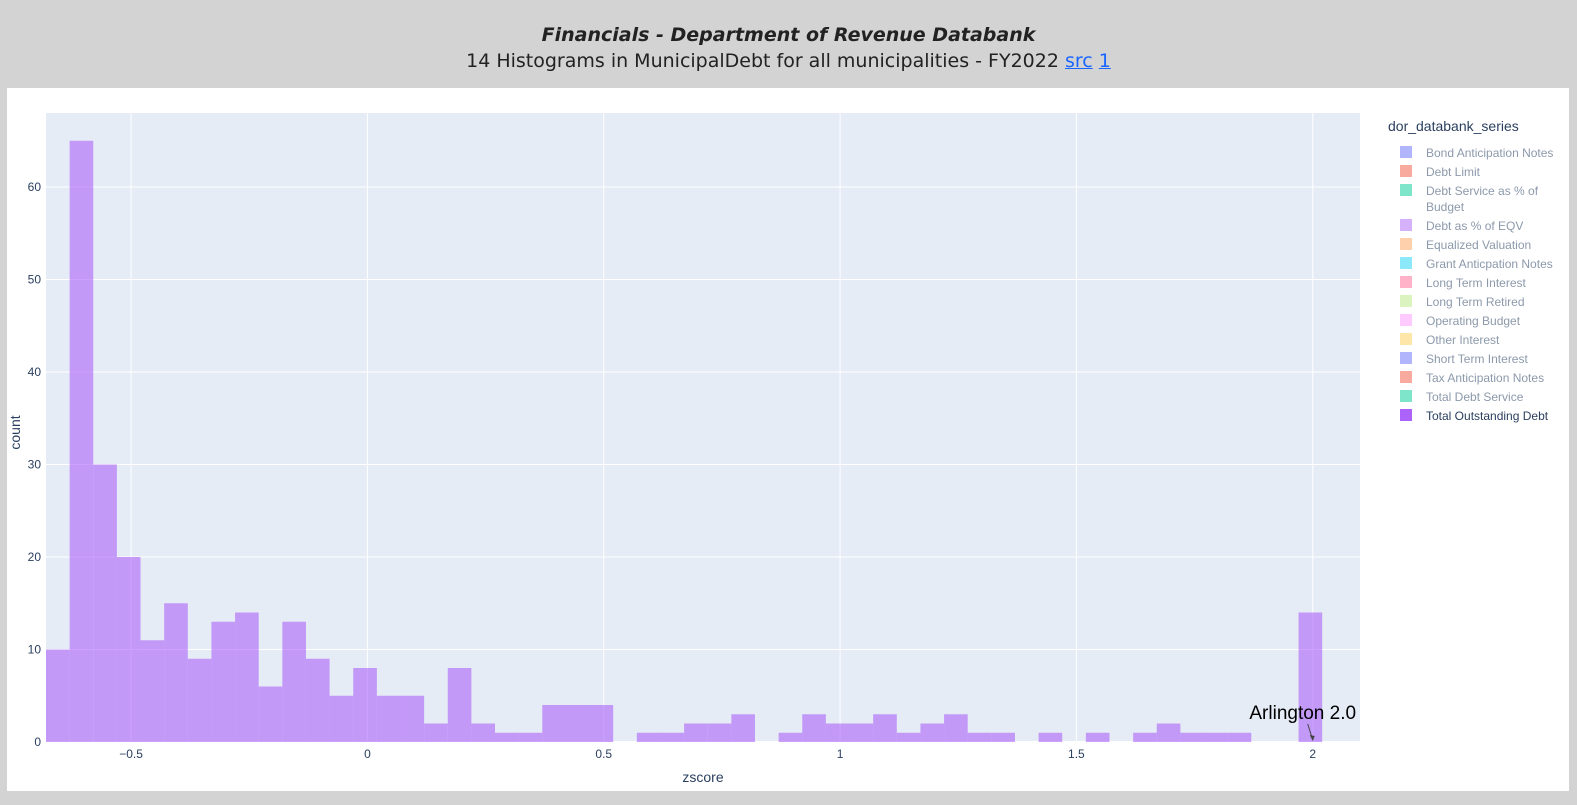 This screenshot has width=1577, height=805. I want to click on y-tick-label: 50, so click(35, 280).